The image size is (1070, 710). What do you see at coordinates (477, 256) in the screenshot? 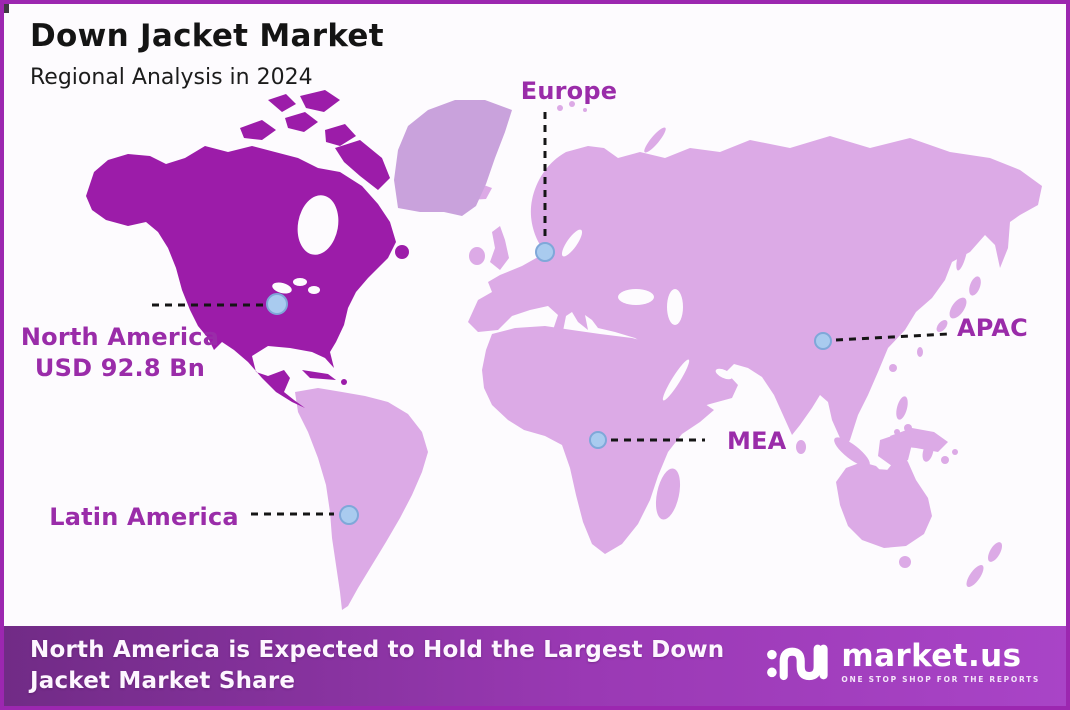
I see `ireland-island` at bounding box center [477, 256].